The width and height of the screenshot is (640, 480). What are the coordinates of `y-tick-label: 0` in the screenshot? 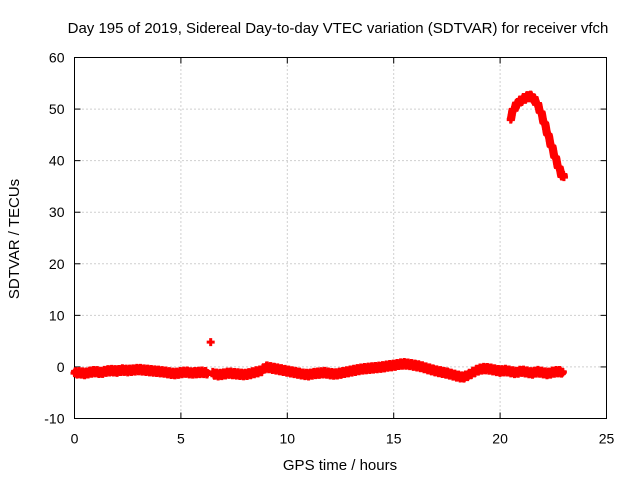 It's located at (61, 367).